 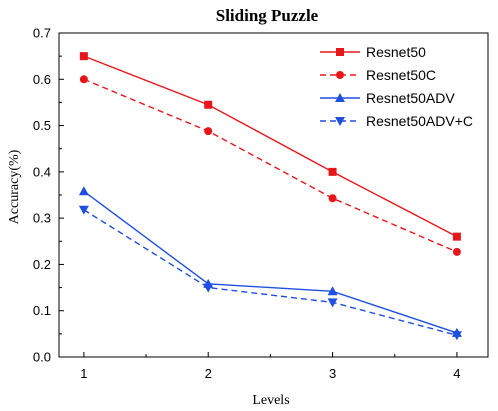 I want to click on legend-item: Resnet50, so click(x=373, y=52).